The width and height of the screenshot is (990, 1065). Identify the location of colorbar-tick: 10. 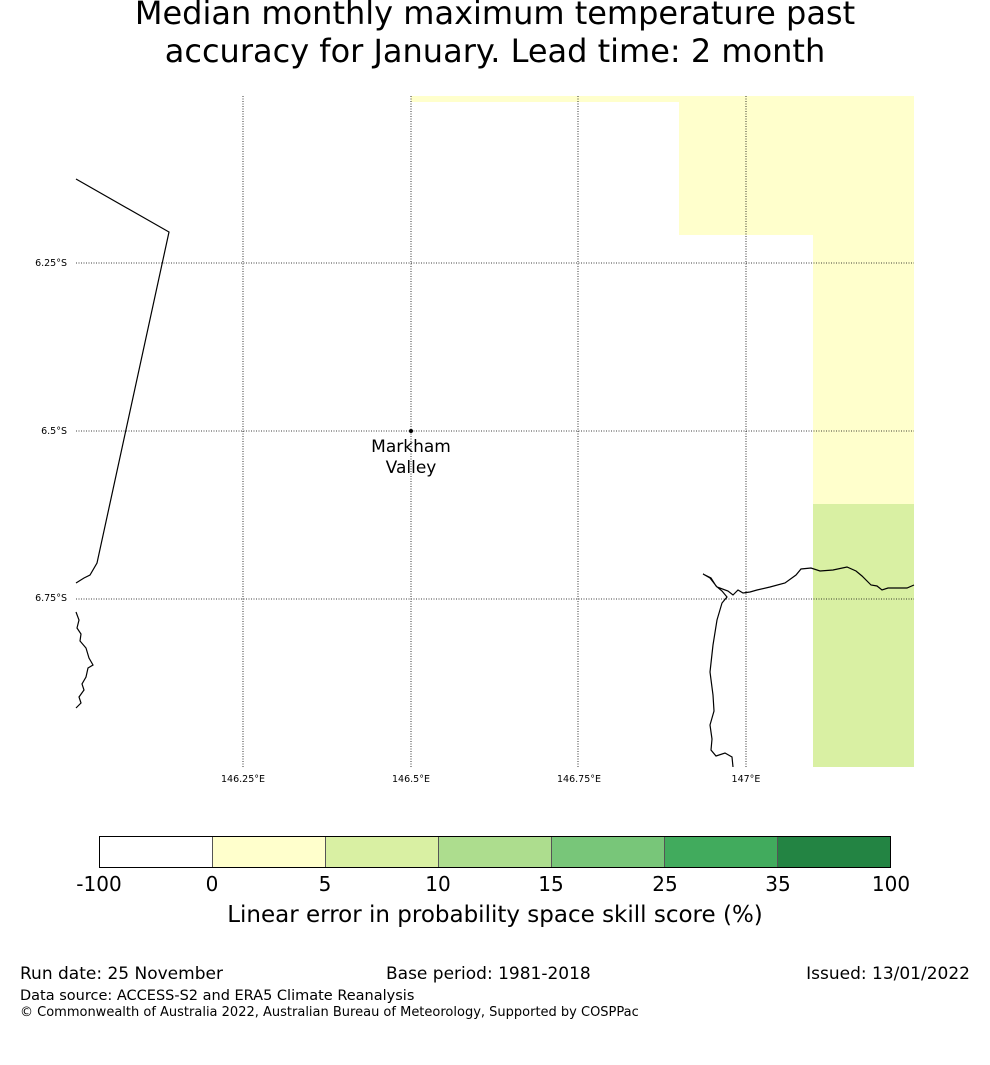
(438, 884).